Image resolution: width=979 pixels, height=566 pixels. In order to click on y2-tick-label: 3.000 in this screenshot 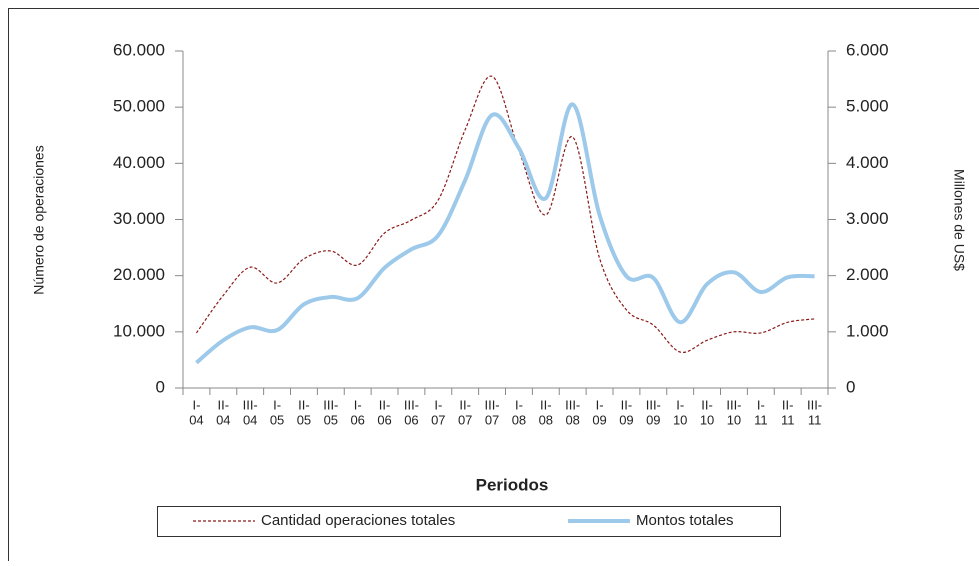, I will do `click(867, 218)`.